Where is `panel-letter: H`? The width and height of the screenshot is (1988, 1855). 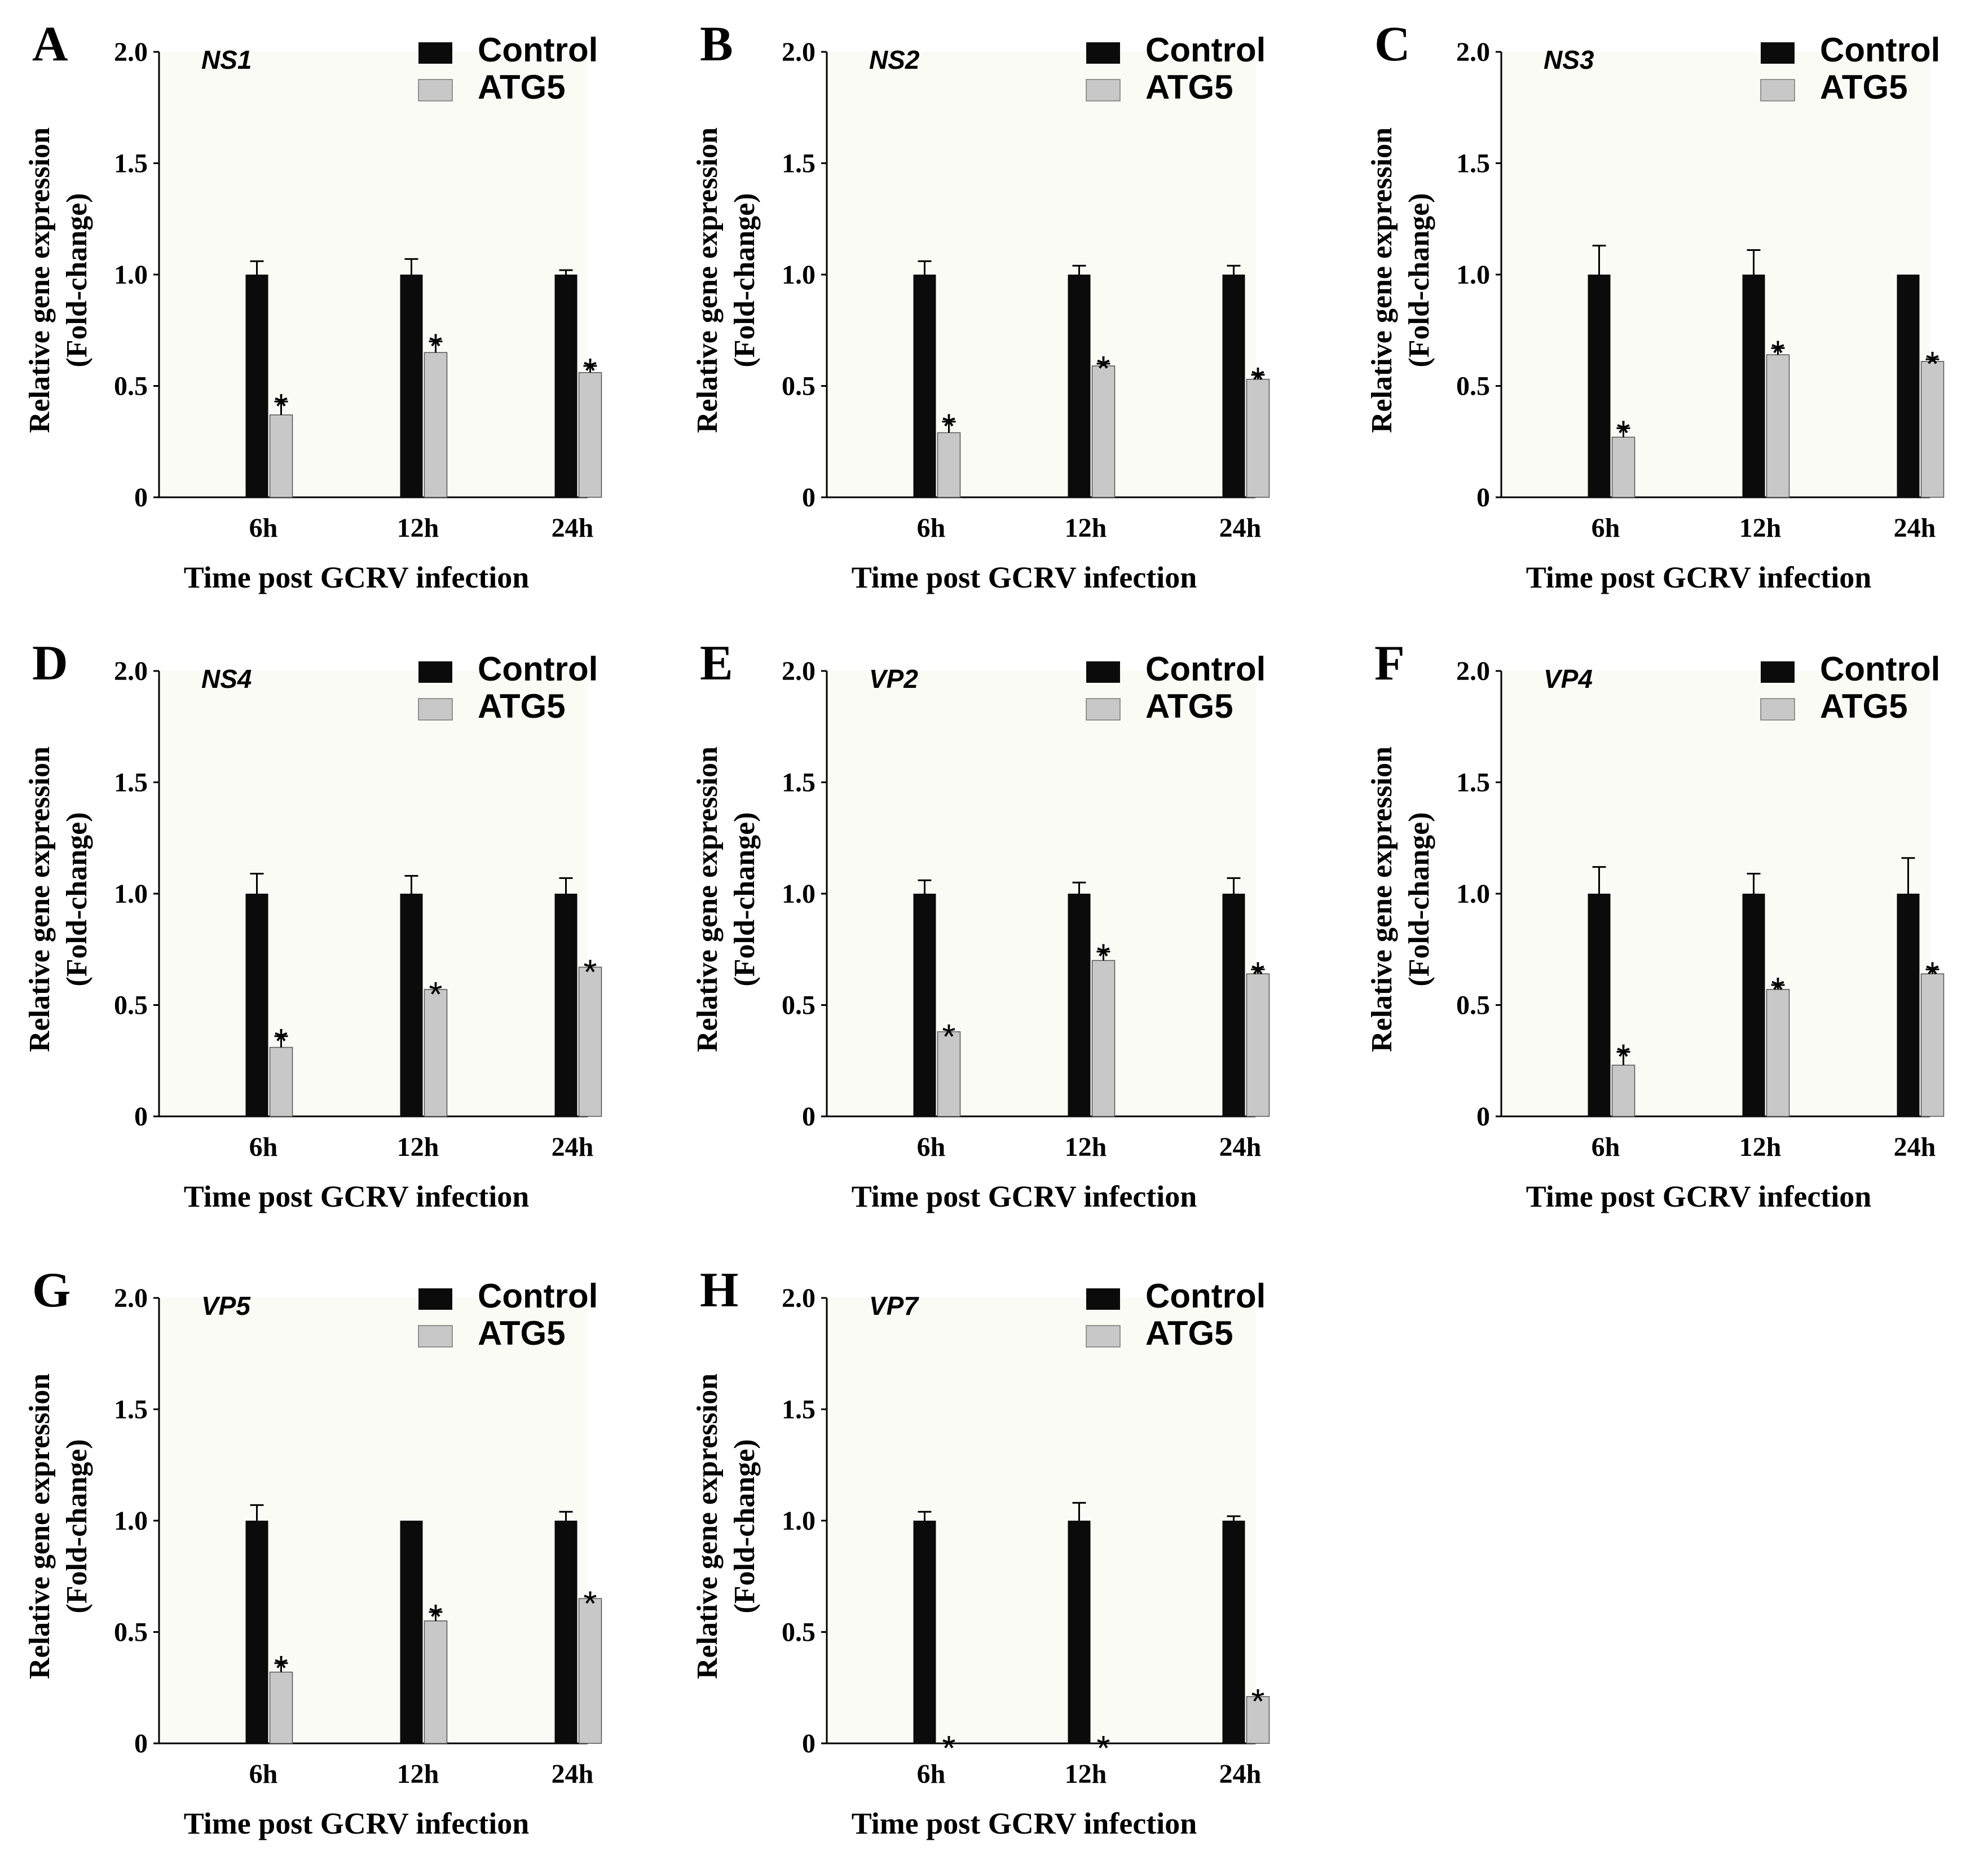 panel-letter: H is located at coordinates (719, 1290).